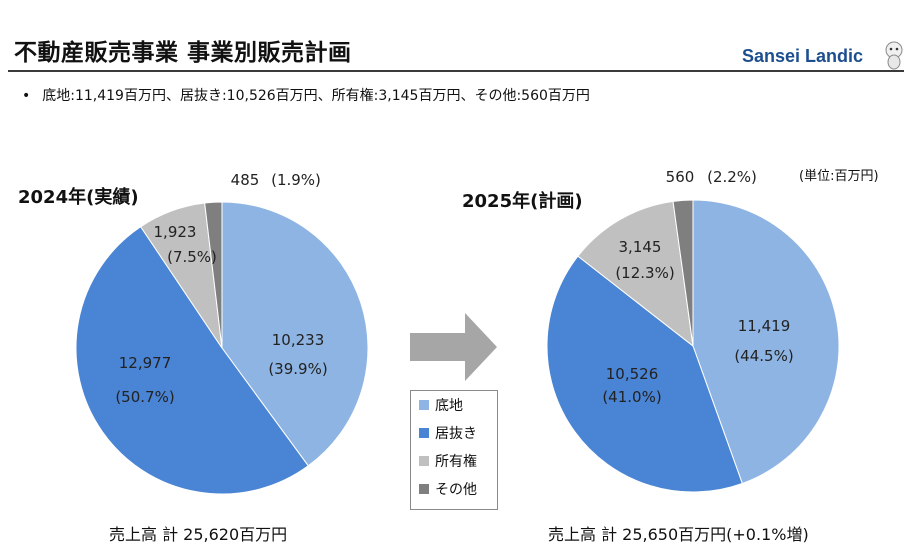  I want to click on legend-item-shoyuken: 所有権, so click(454, 461).